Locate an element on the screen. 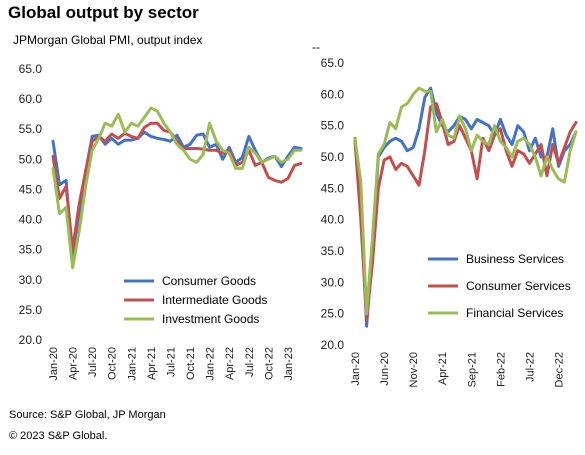  source-note: Source: S&P Global, JP Morgan is located at coordinates (87, 415).